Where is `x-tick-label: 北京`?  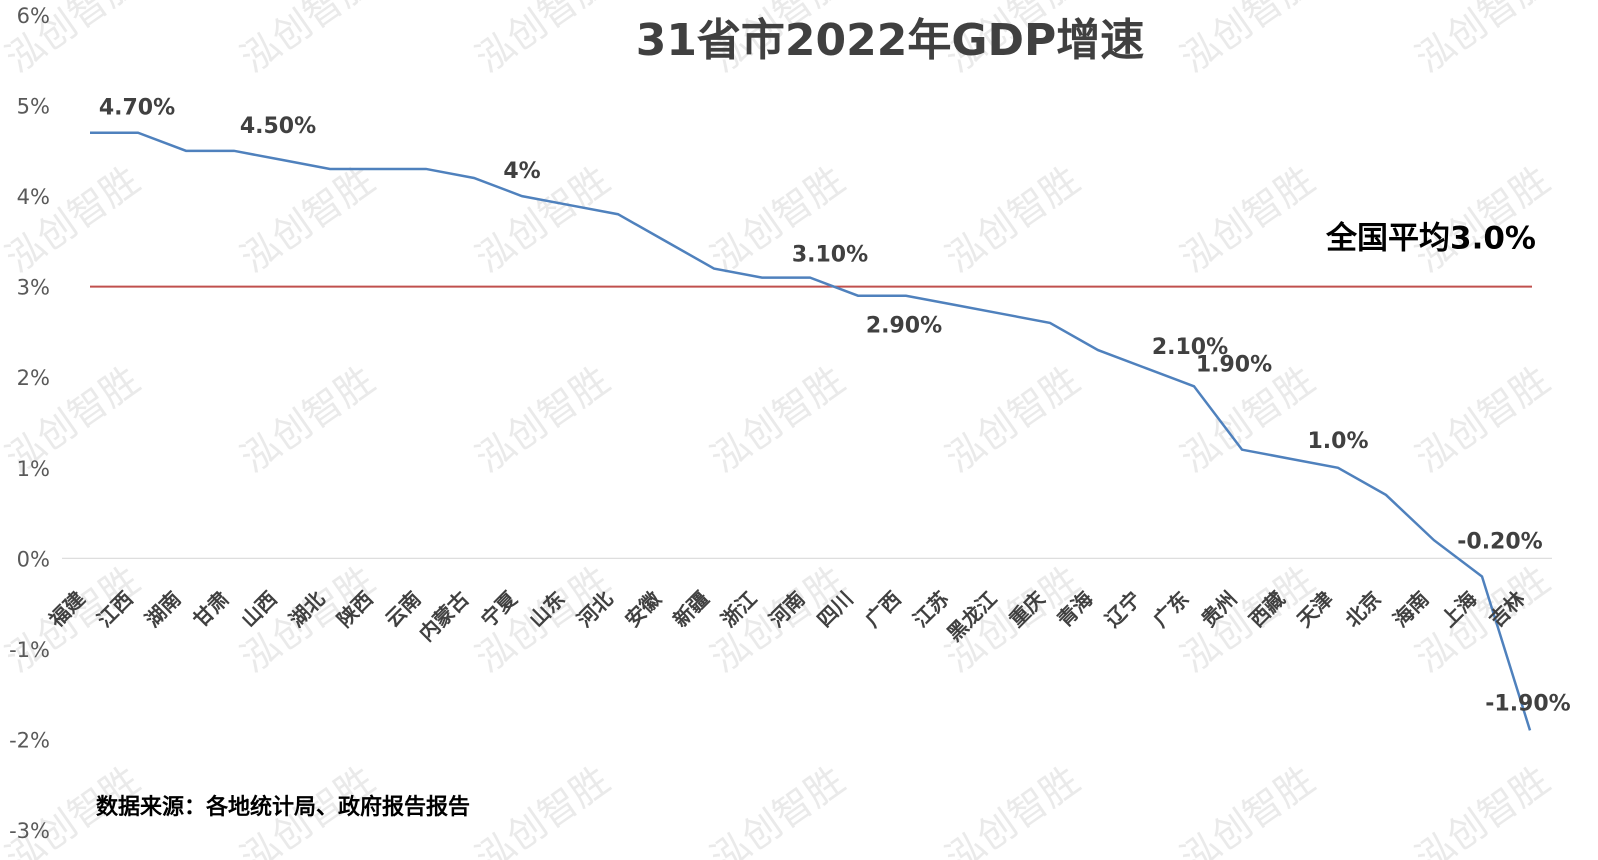 x-tick-label: 北京 is located at coordinates (1362, 609).